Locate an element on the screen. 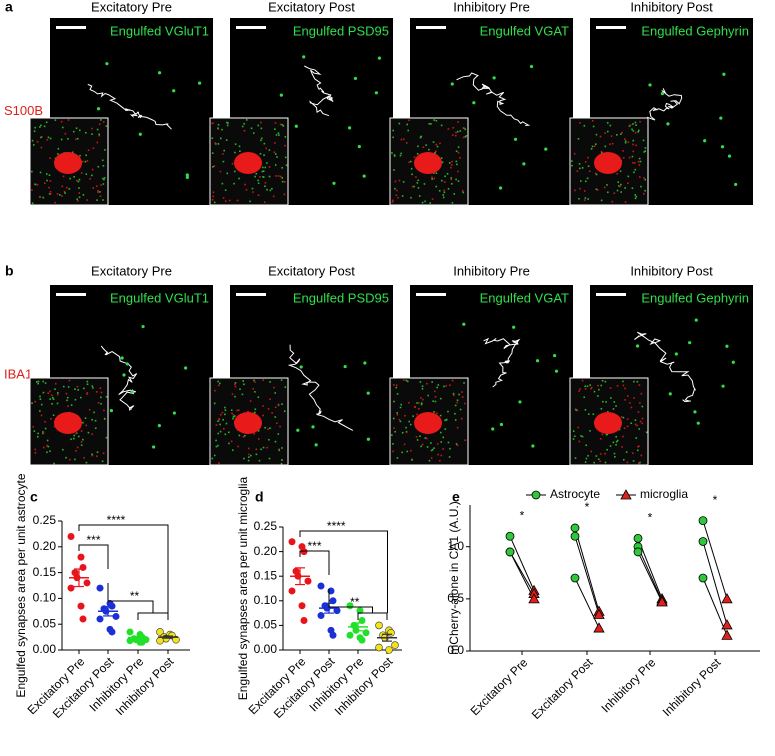 Image resolution: width=775 pixels, height=756 pixels. significance-bracket is located at coordinates (350, 601).